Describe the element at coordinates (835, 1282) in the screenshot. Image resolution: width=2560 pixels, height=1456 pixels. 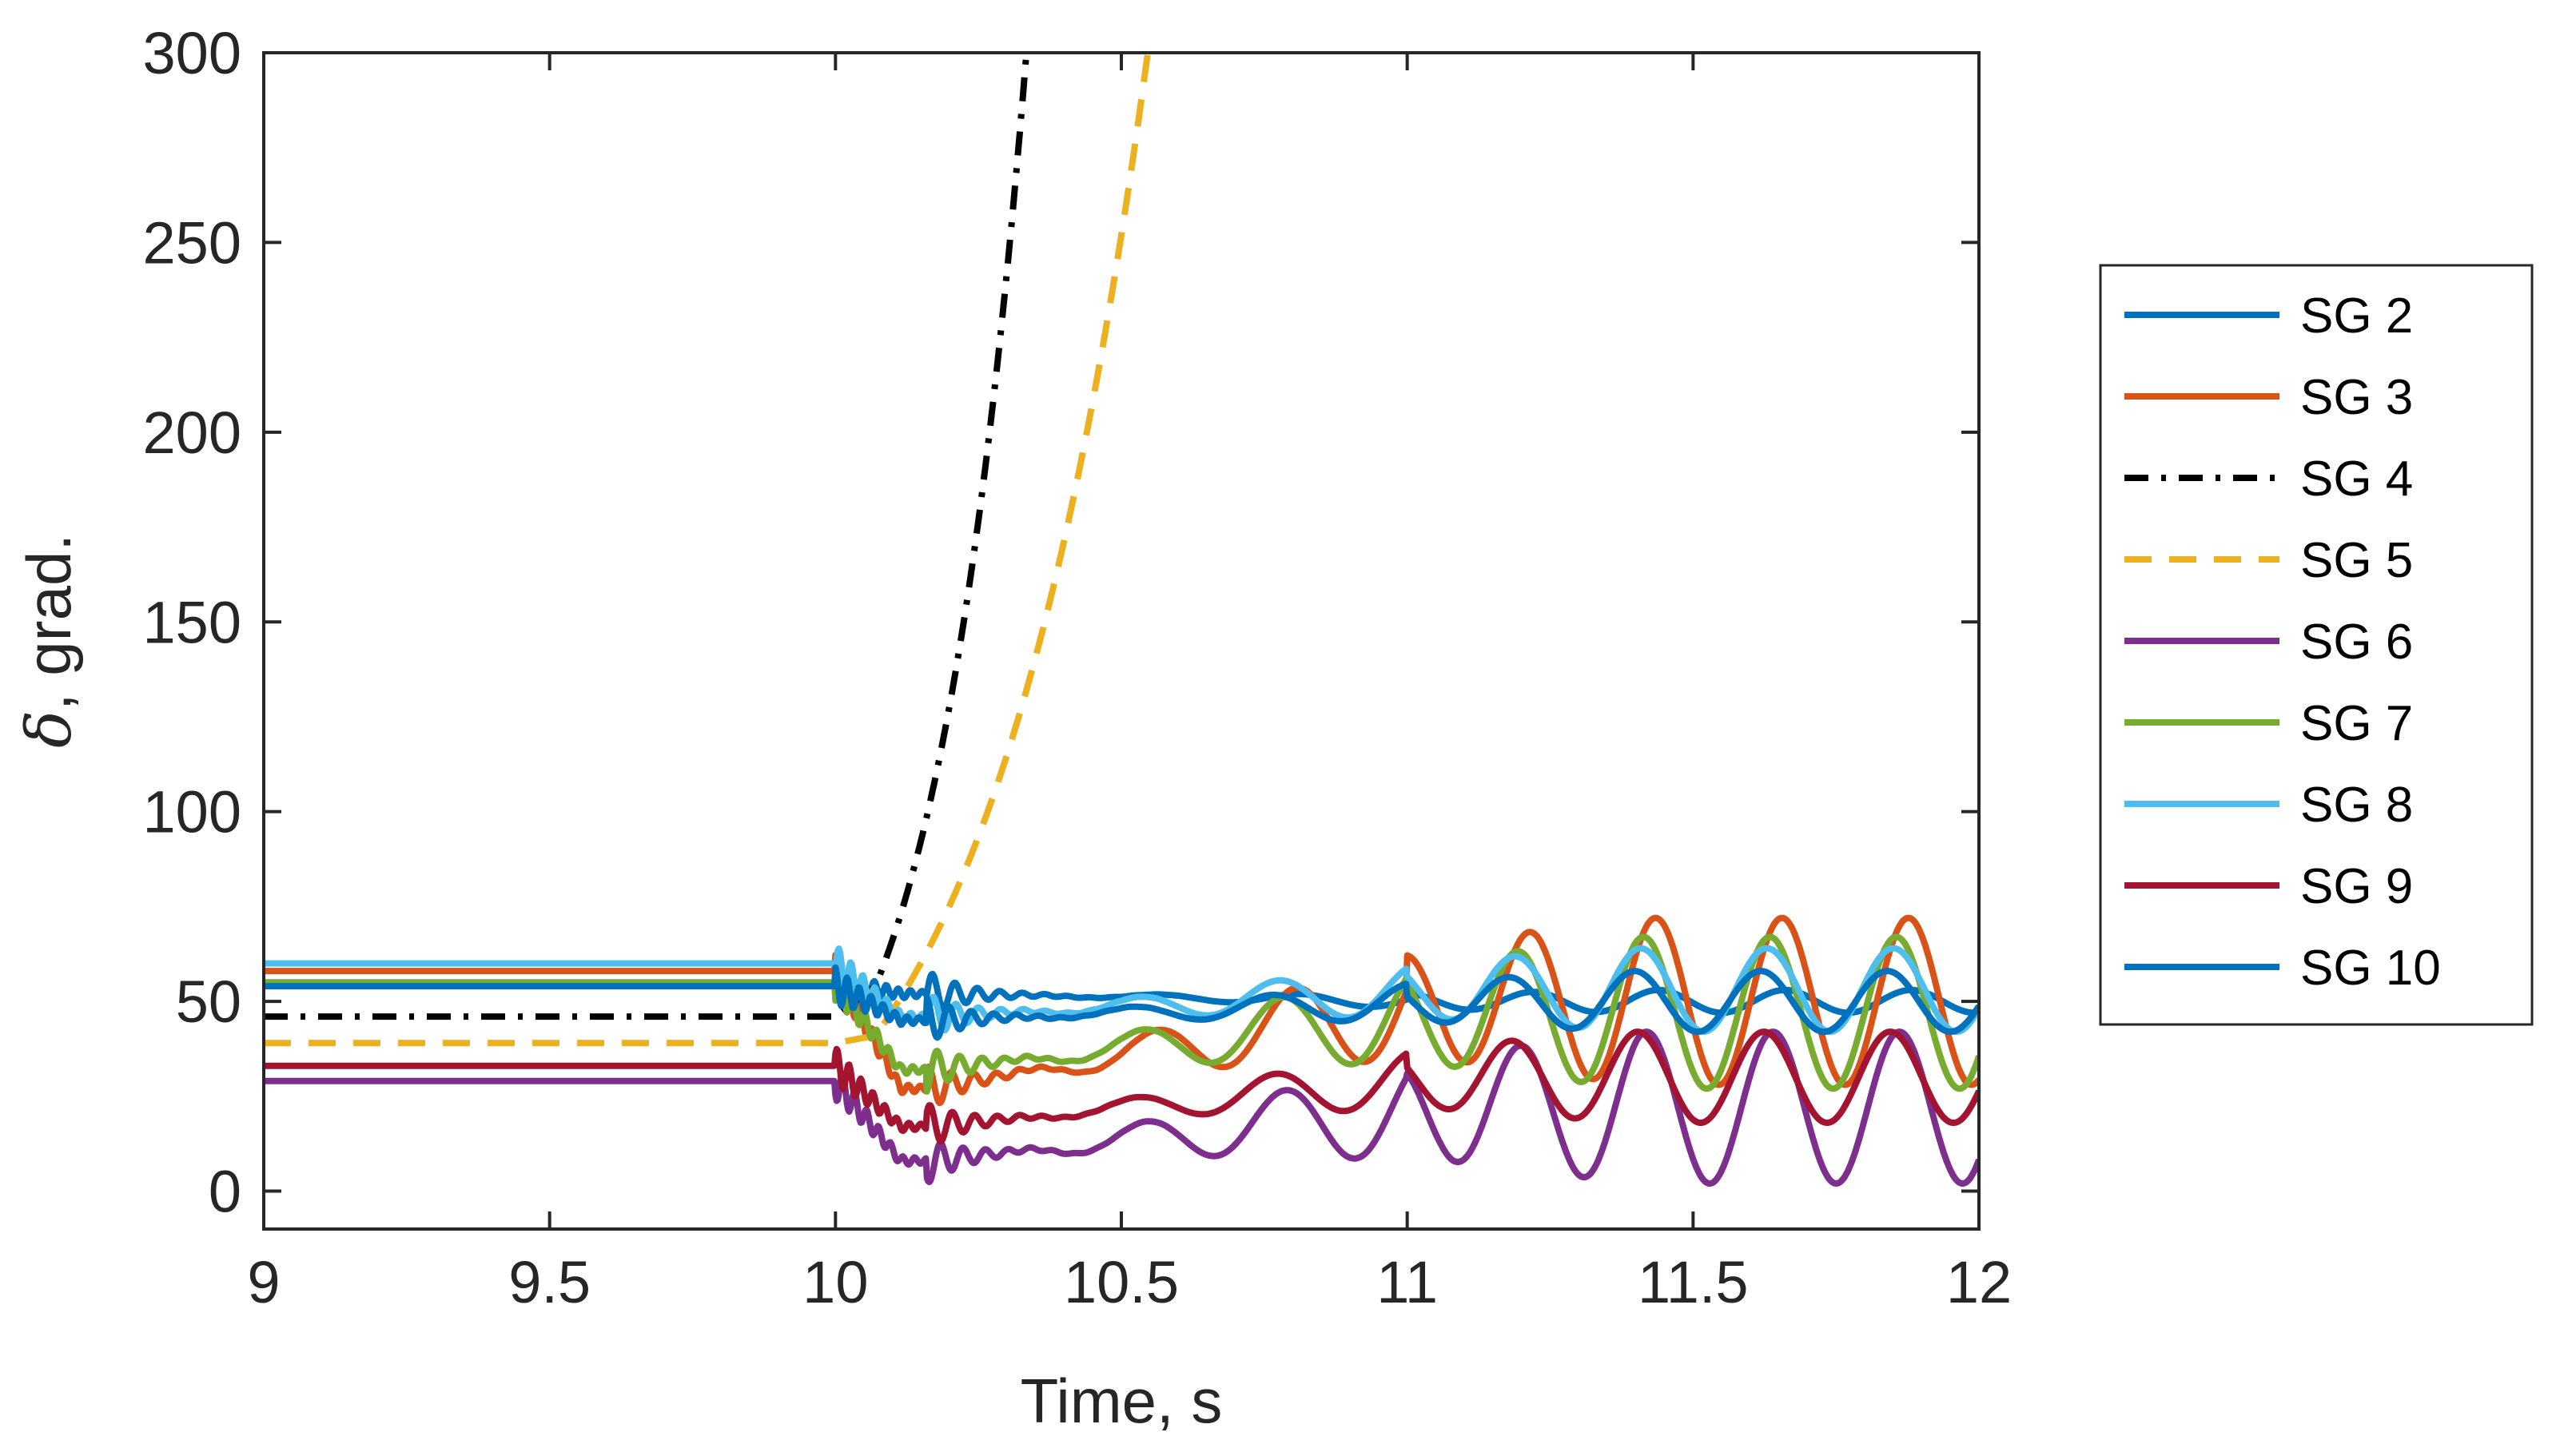
I see `x-tick-label: 10` at that location.